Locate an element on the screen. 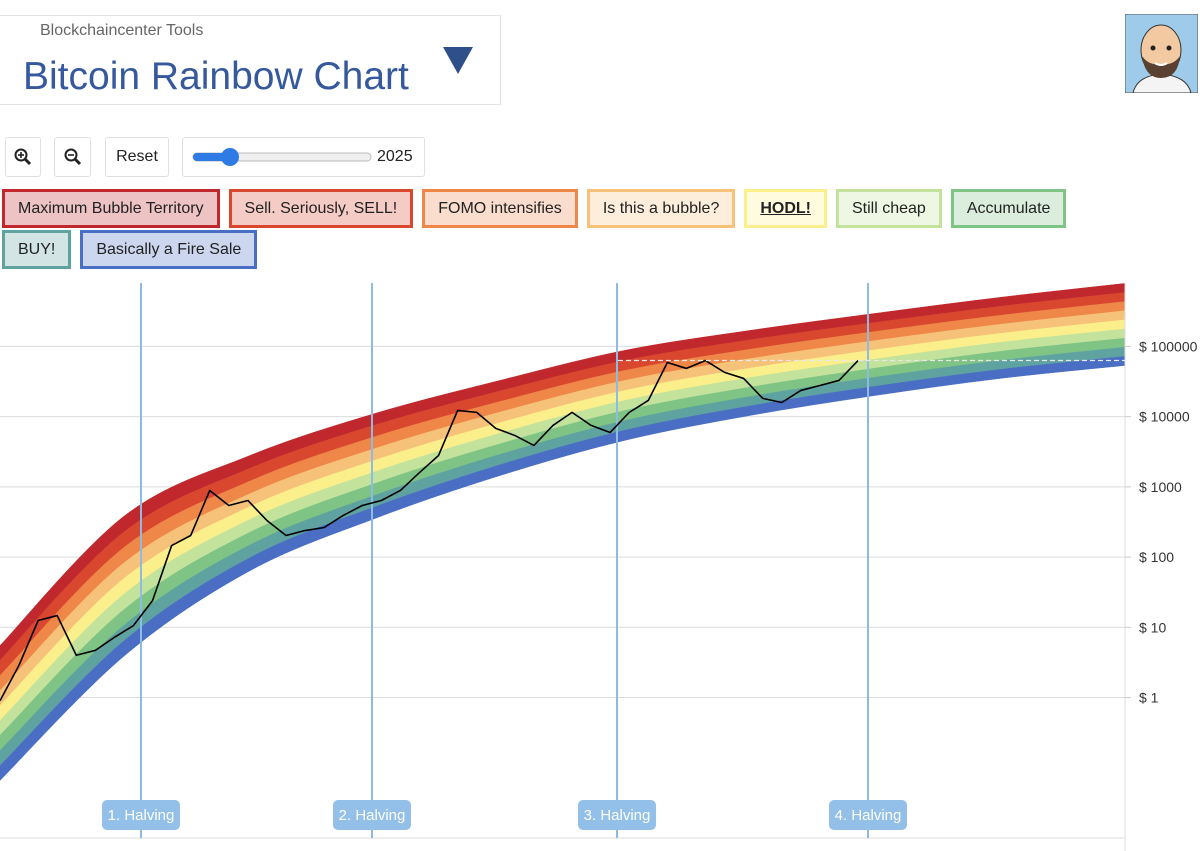  legend-button: Maximum Bubble Territory is located at coordinates (111, 208).